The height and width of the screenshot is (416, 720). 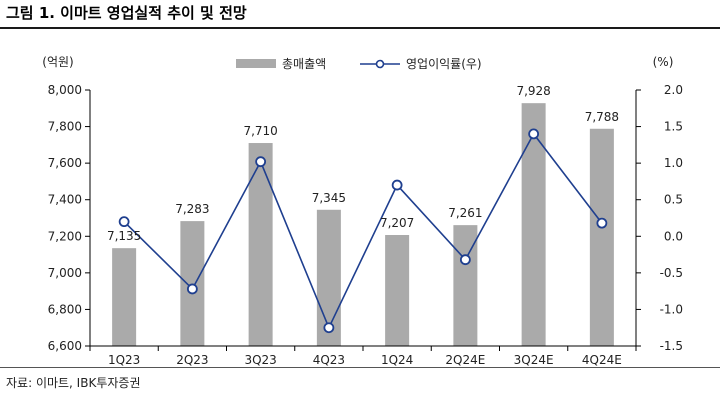 I want to click on left-tick-label: 7,600, so click(x=65, y=163).